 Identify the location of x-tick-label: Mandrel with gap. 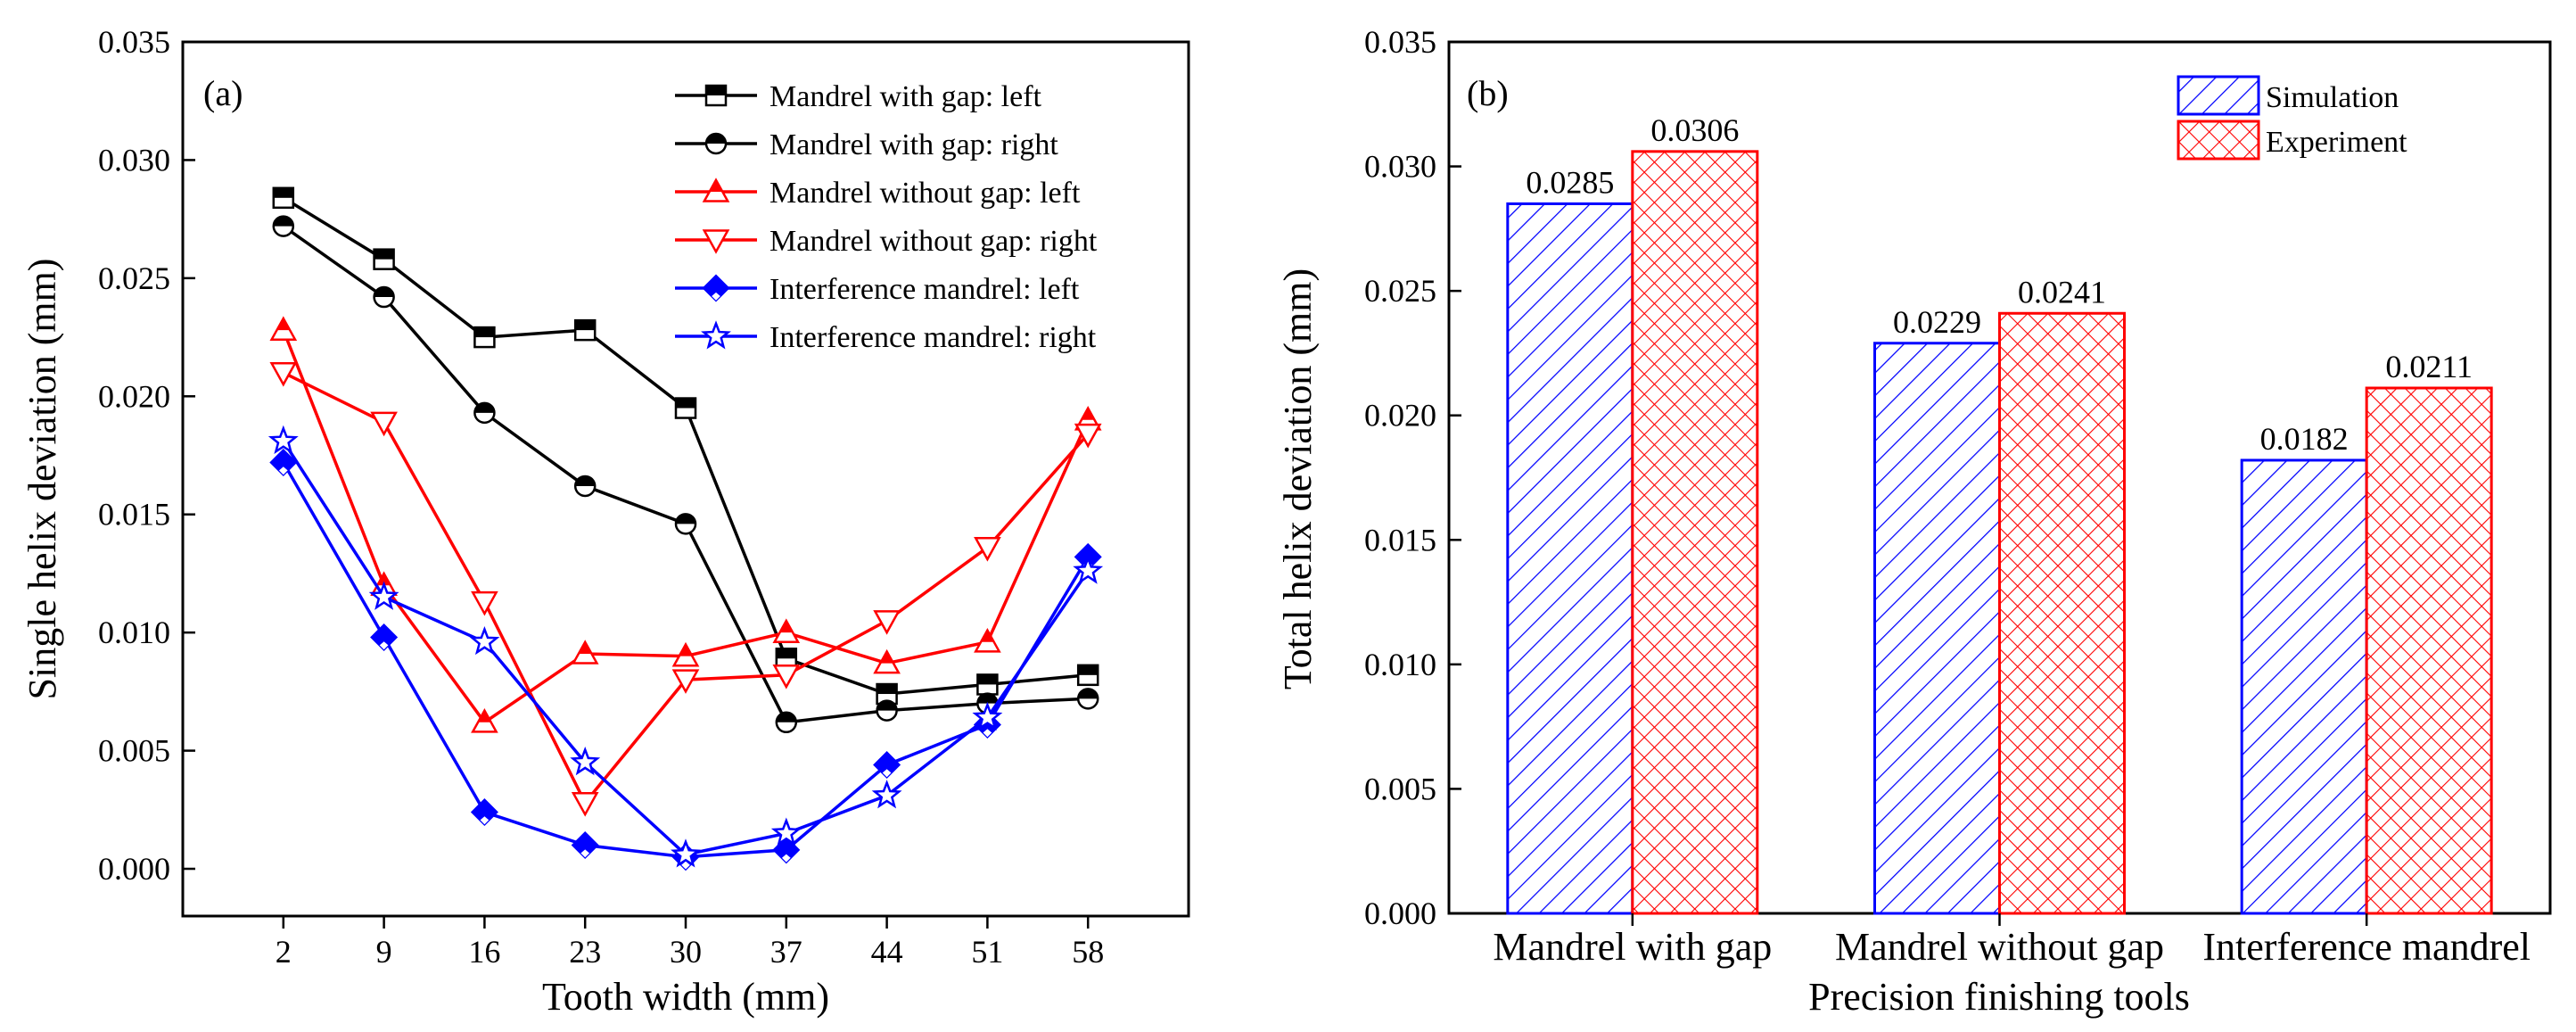
(1632, 947).